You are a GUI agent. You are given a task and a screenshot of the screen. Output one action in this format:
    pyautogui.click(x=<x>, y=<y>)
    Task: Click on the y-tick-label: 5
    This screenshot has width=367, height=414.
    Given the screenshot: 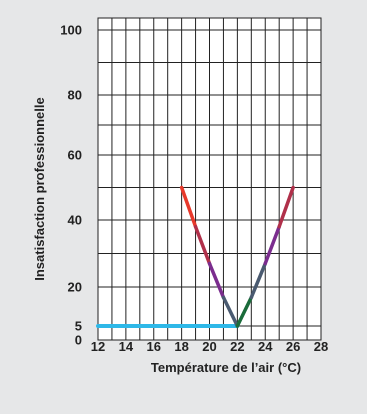 What is the action you would take?
    pyautogui.click(x=78, y=326)
    